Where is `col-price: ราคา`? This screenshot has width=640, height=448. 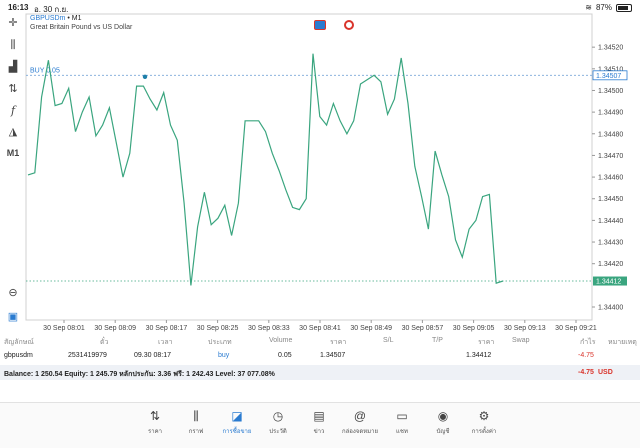 col-price: ราคา is located at coordinates (338, 342).